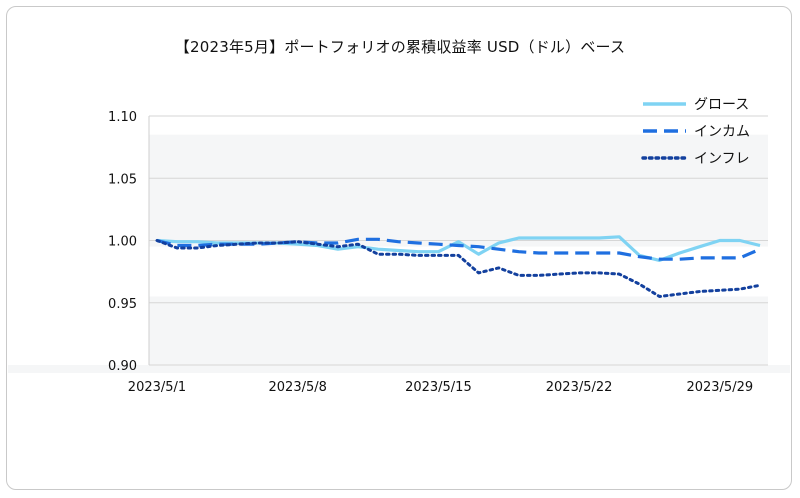  What do you see at coordinates (122, 366) in the screenshot?
I see `y-tick-label: 0.90` at bounding box center [122, 366].